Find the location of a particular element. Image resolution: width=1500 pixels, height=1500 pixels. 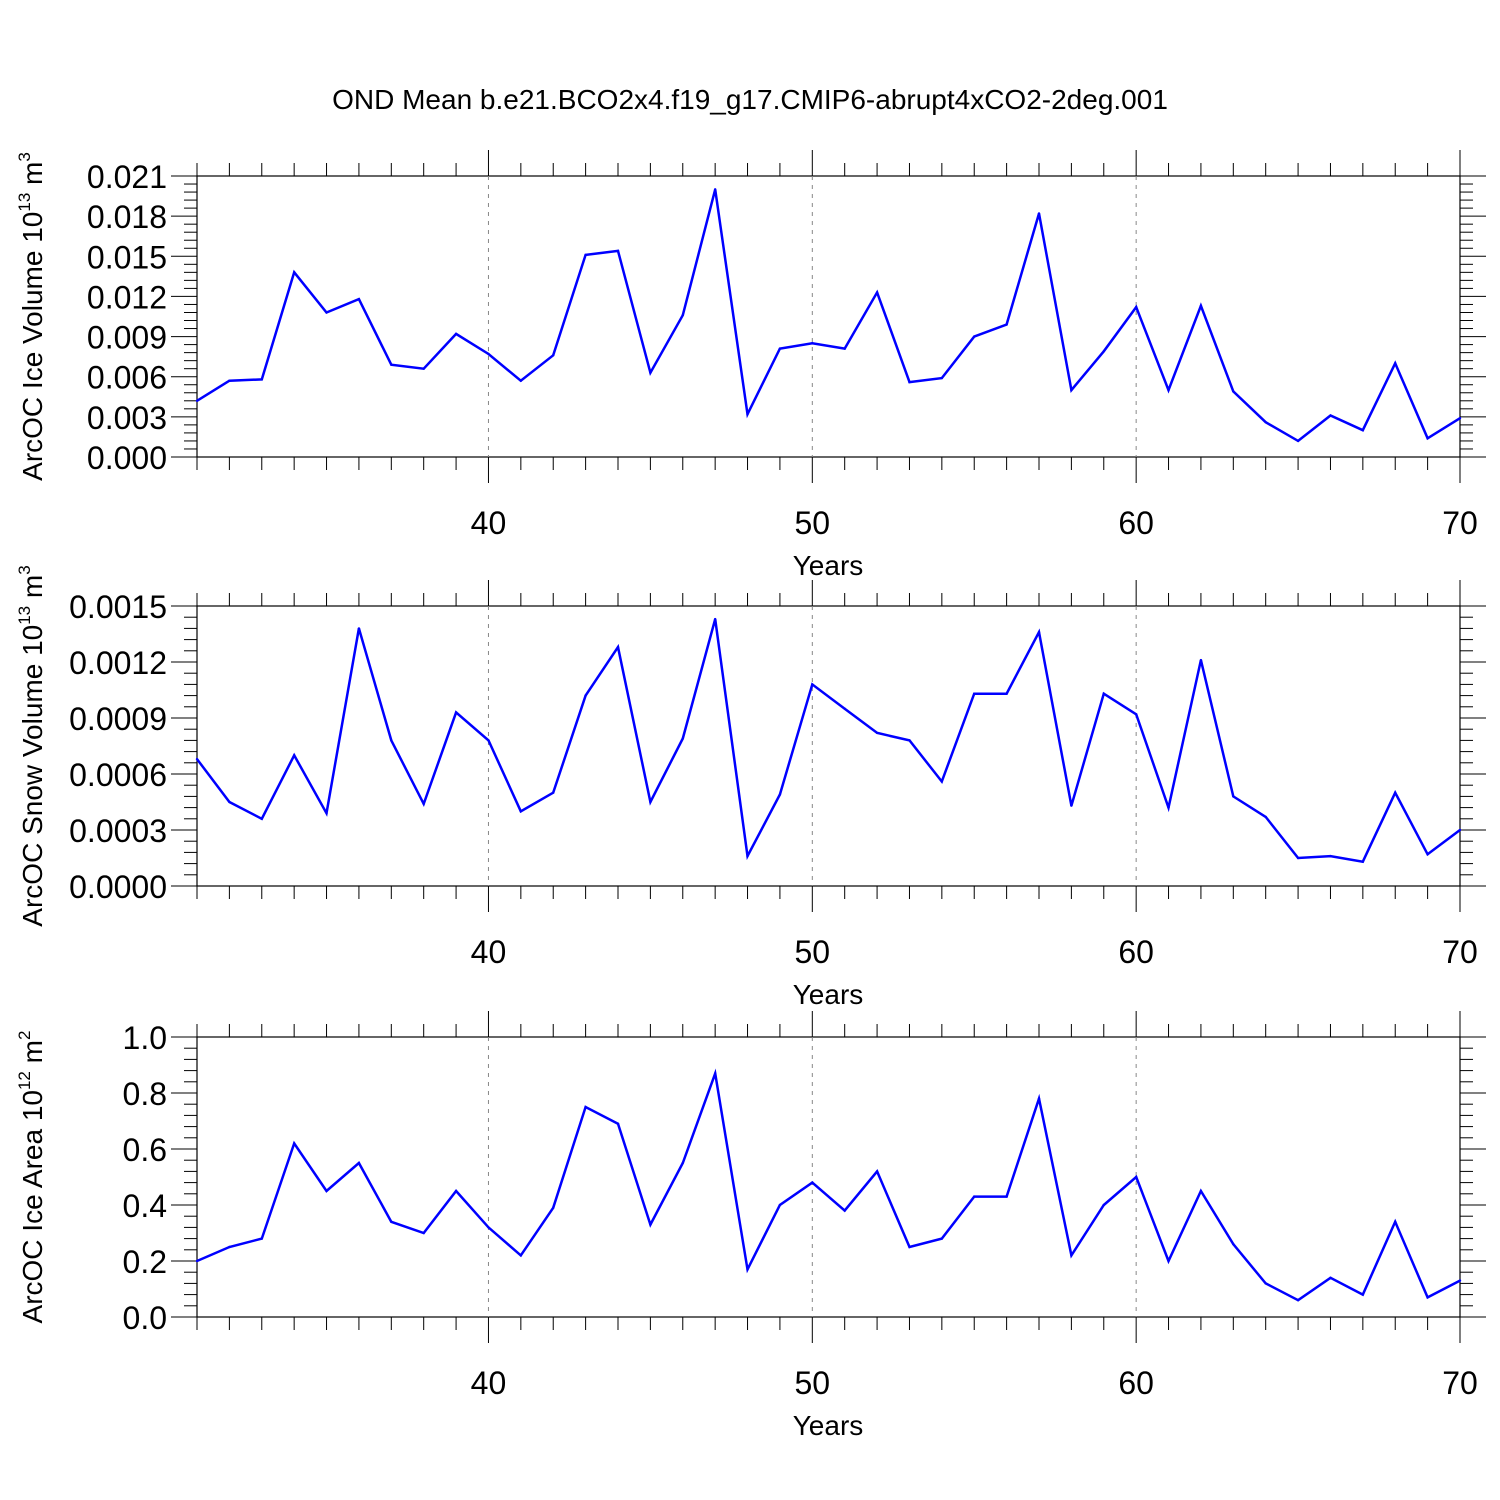

y-tick-label: 0.0015 is located at coordinates (118, 607).